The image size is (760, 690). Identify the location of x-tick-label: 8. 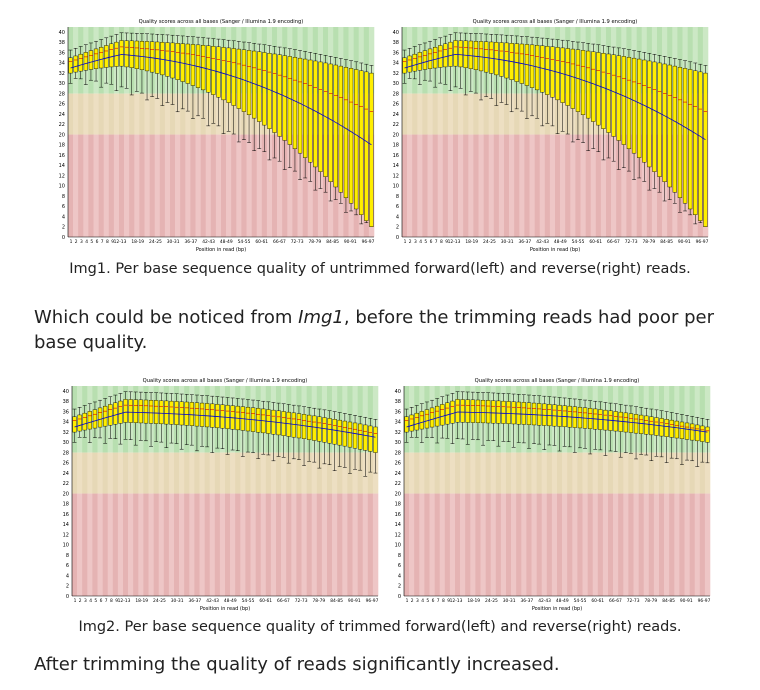
(111, 601).